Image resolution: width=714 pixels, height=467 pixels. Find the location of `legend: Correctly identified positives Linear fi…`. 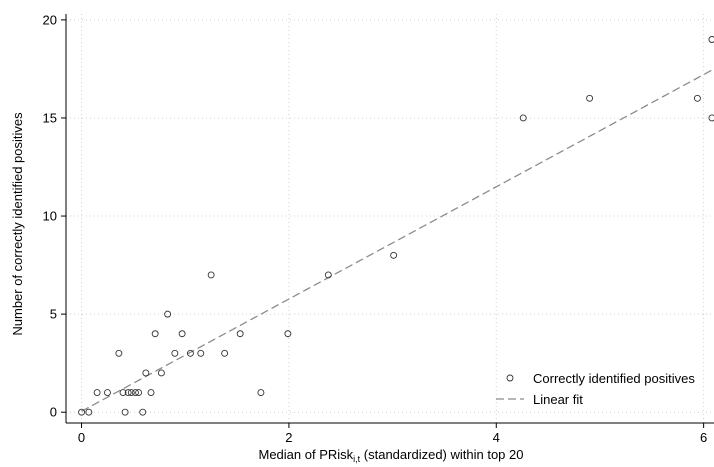

legend: Correctly identified positives Linear fi… is located at coordinates (595, 389).